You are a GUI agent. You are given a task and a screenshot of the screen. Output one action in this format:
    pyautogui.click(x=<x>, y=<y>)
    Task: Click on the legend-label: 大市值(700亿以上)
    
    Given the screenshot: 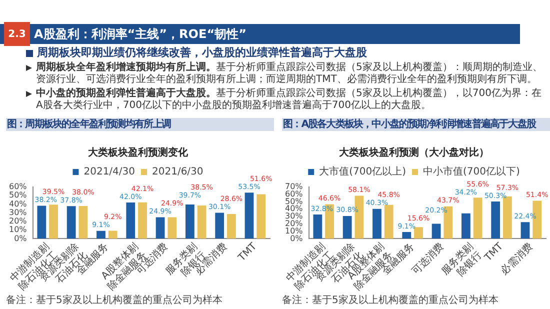 What is the action you would take?
    pyautogui.click(x=362, y=172)
    